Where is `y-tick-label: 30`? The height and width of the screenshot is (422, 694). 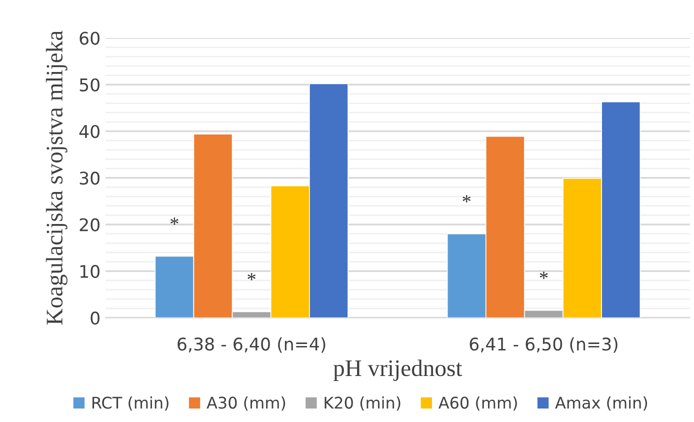 y-tick-label: 30 is located at coordinates (90, 178).